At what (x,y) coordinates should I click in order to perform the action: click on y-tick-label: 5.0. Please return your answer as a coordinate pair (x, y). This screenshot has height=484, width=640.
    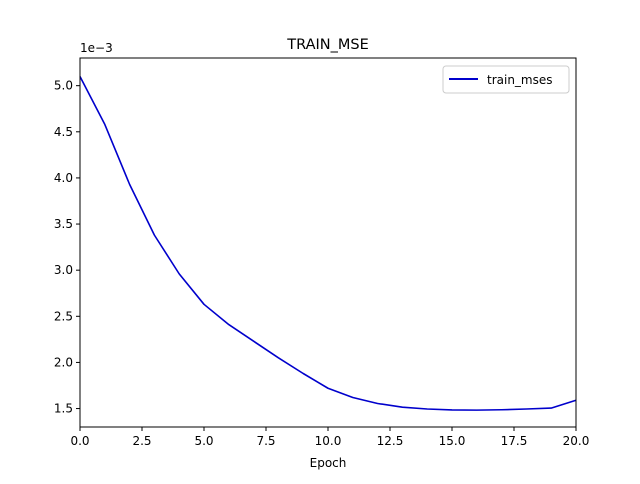
    Looking at the image, I should click on (63, 86).